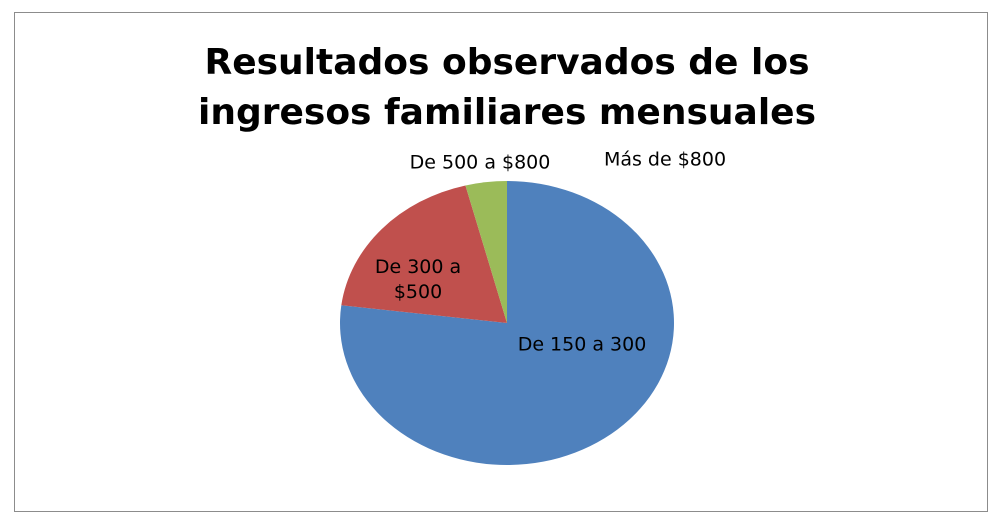 This screenshot has height=512, width=1000. What do you see at coordinates (418, 279) in the screenshot?
I see `slice-label: De 300 a $500` at bounding box center [418, 279].